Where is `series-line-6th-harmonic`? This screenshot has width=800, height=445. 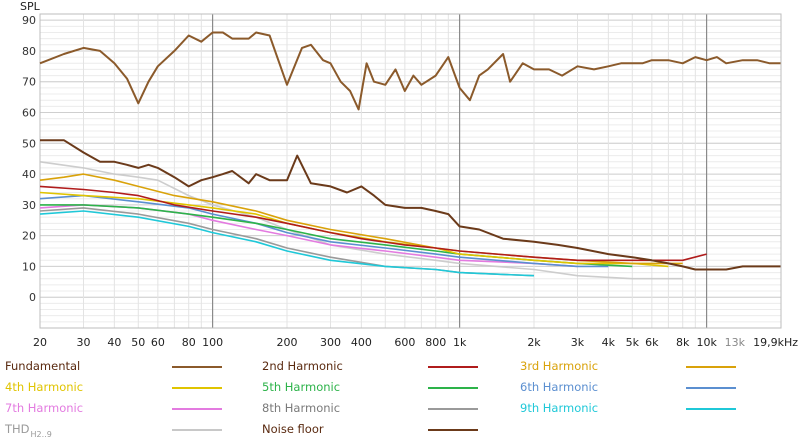
series-line-6th-harmonic is located at coordinates (324, 231).